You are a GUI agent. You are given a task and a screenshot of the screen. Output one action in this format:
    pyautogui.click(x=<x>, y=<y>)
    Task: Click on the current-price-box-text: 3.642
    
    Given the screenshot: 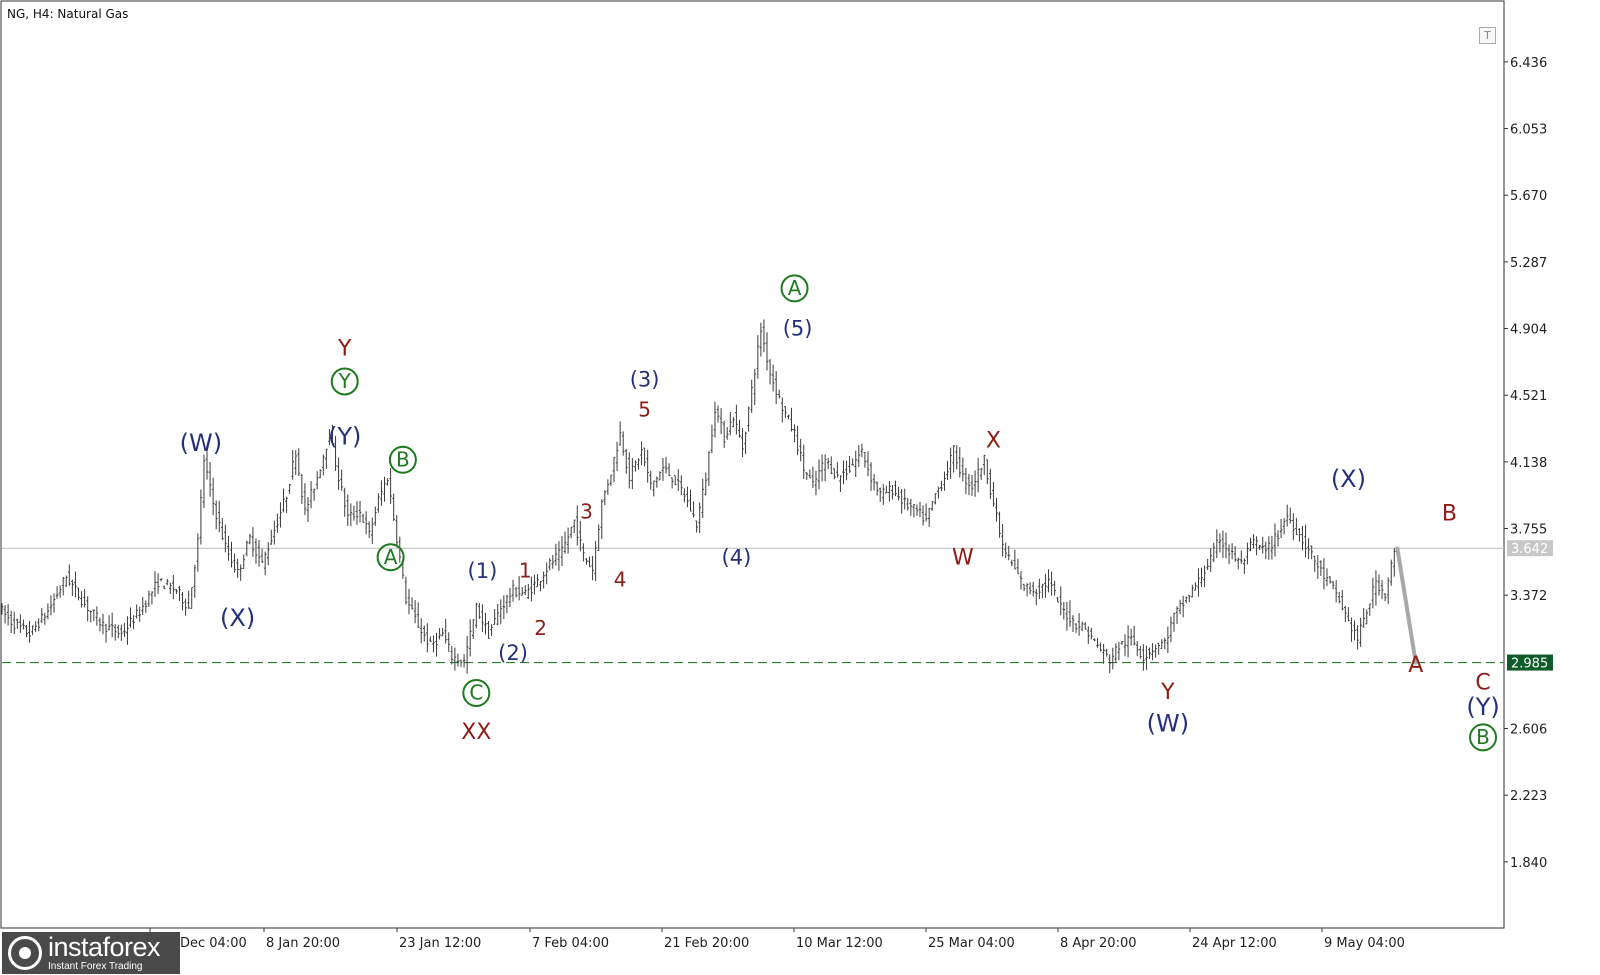 What is the action you would take?
    pyautogui.click(x=1529, y=549)
    